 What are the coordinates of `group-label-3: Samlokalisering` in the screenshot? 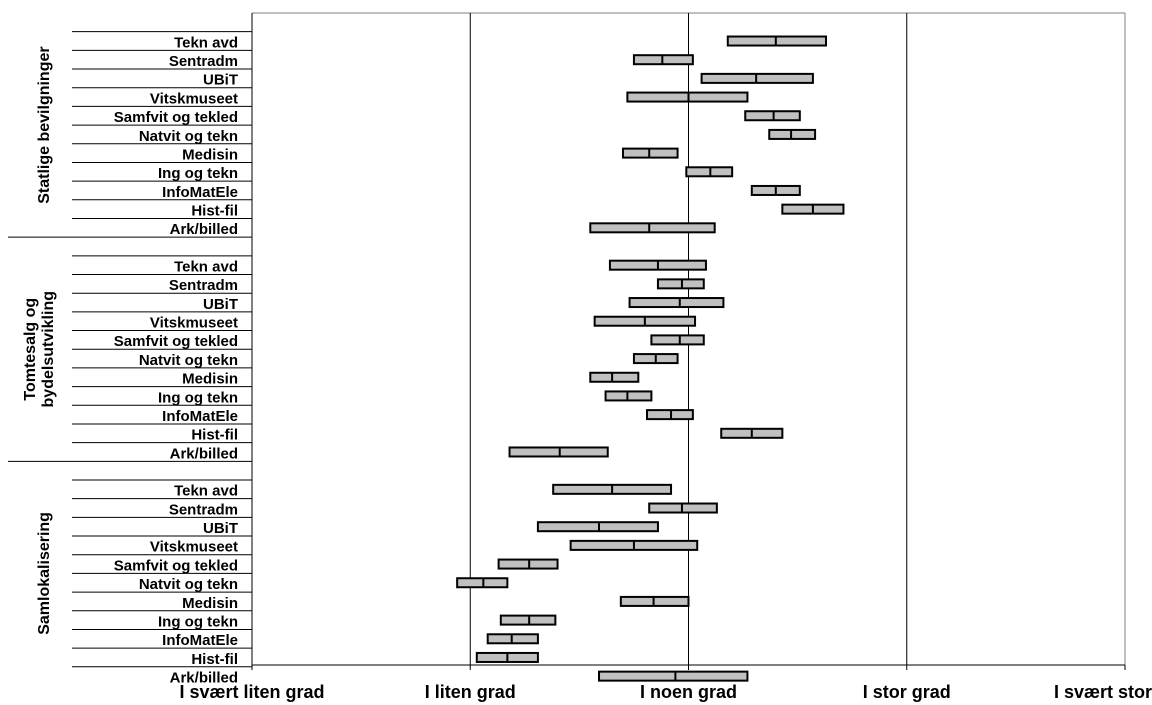 It's located at (44, 573).